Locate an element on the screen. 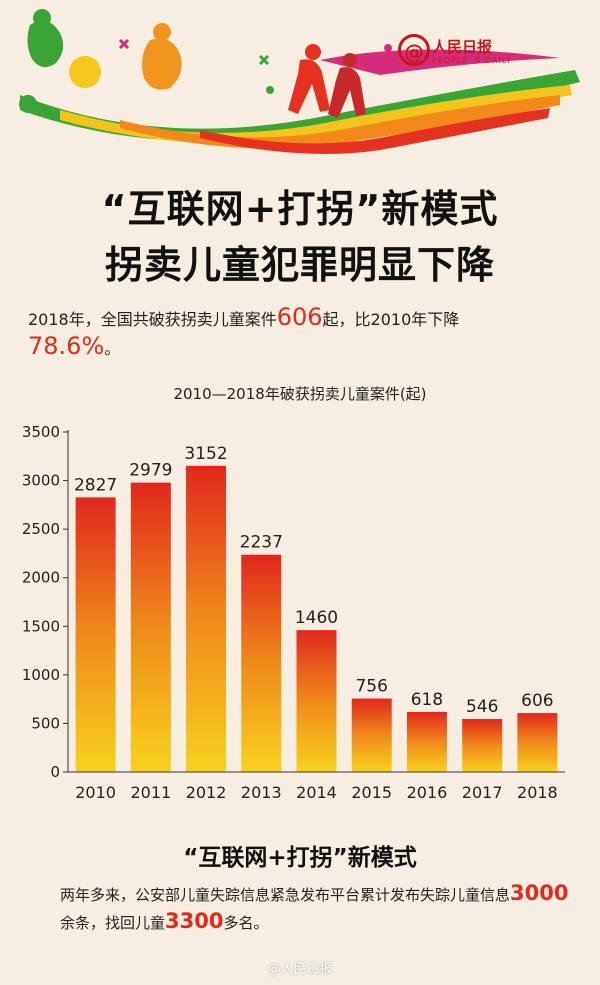 This screenshot has width=600, height=985. y-tick-label: 1000 is located at coordinates (41, 675).